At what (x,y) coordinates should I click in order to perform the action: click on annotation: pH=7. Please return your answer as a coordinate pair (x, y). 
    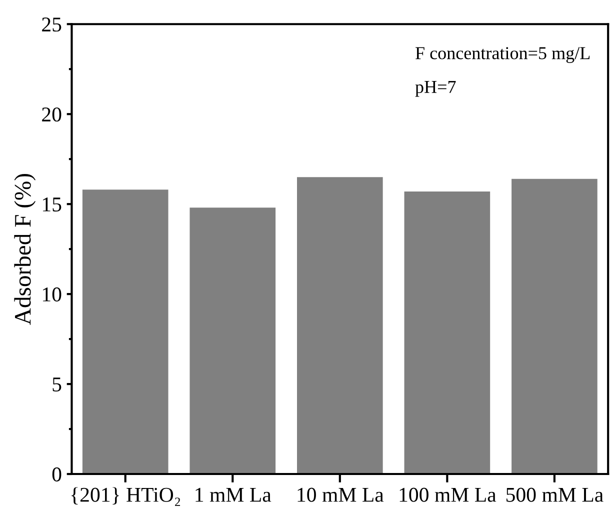
    Looking at the image, I should click on (435, 89).